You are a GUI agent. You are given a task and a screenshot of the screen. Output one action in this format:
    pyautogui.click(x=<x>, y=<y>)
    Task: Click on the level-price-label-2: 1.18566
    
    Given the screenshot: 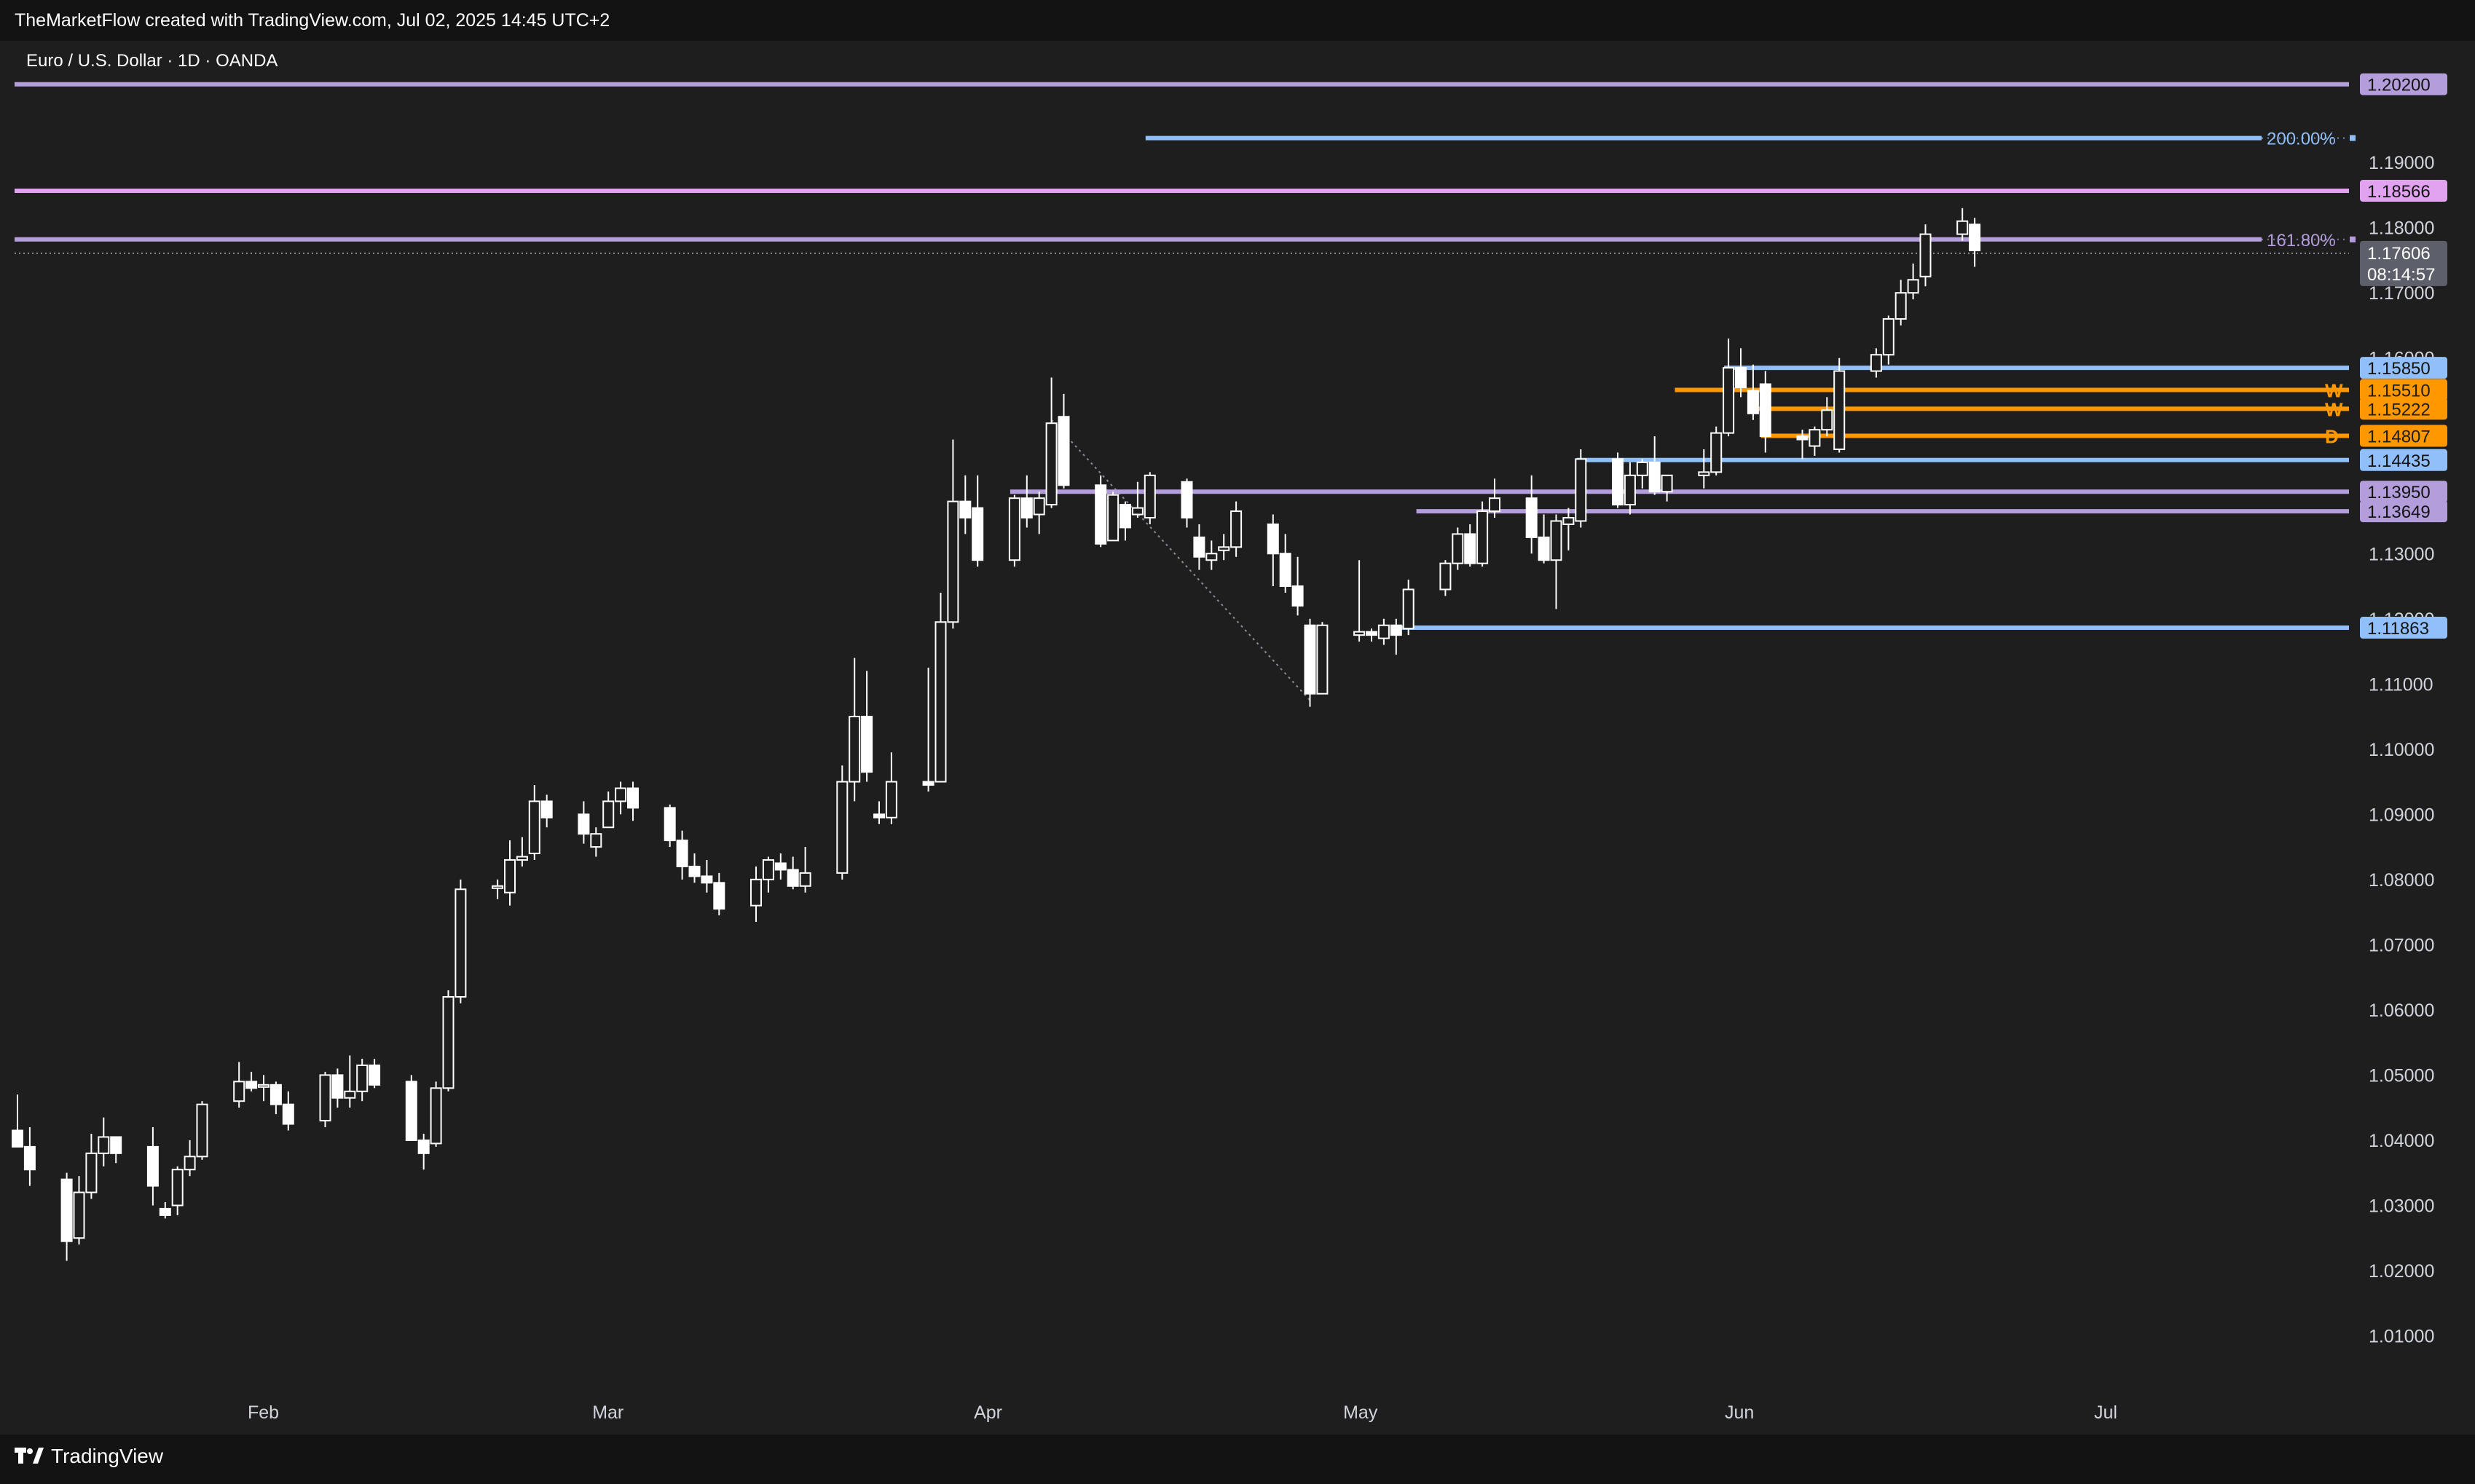 What is the action you would take?
    pyautogui.click(x=2399, y=192)
    